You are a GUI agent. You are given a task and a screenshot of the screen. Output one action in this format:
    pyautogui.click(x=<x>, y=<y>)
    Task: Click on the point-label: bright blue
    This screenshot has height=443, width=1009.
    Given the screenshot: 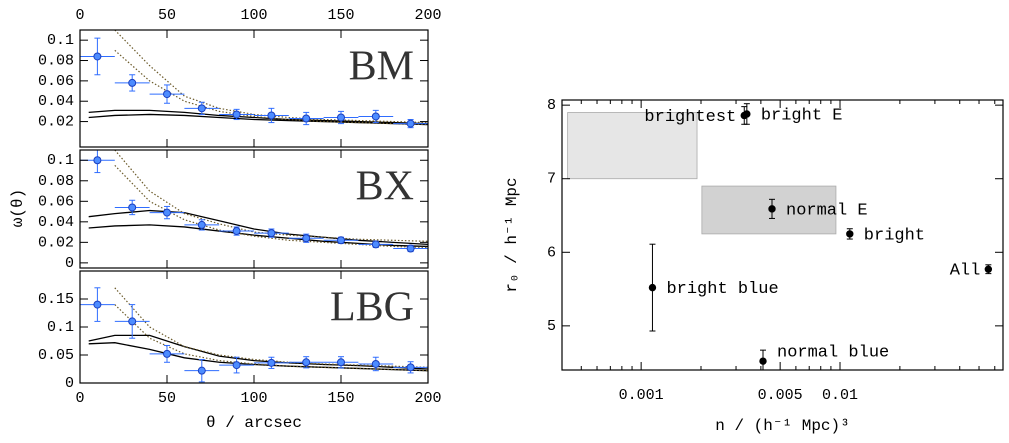 What is the action you would take?
    pyautogui.click(x=722, y=289)
    